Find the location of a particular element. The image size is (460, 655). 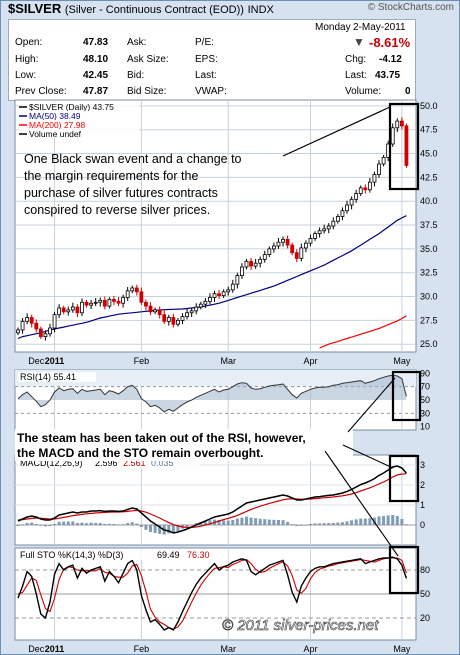

annotation-swan-text: the margin requirements for the is located at coordinates (111, 176).